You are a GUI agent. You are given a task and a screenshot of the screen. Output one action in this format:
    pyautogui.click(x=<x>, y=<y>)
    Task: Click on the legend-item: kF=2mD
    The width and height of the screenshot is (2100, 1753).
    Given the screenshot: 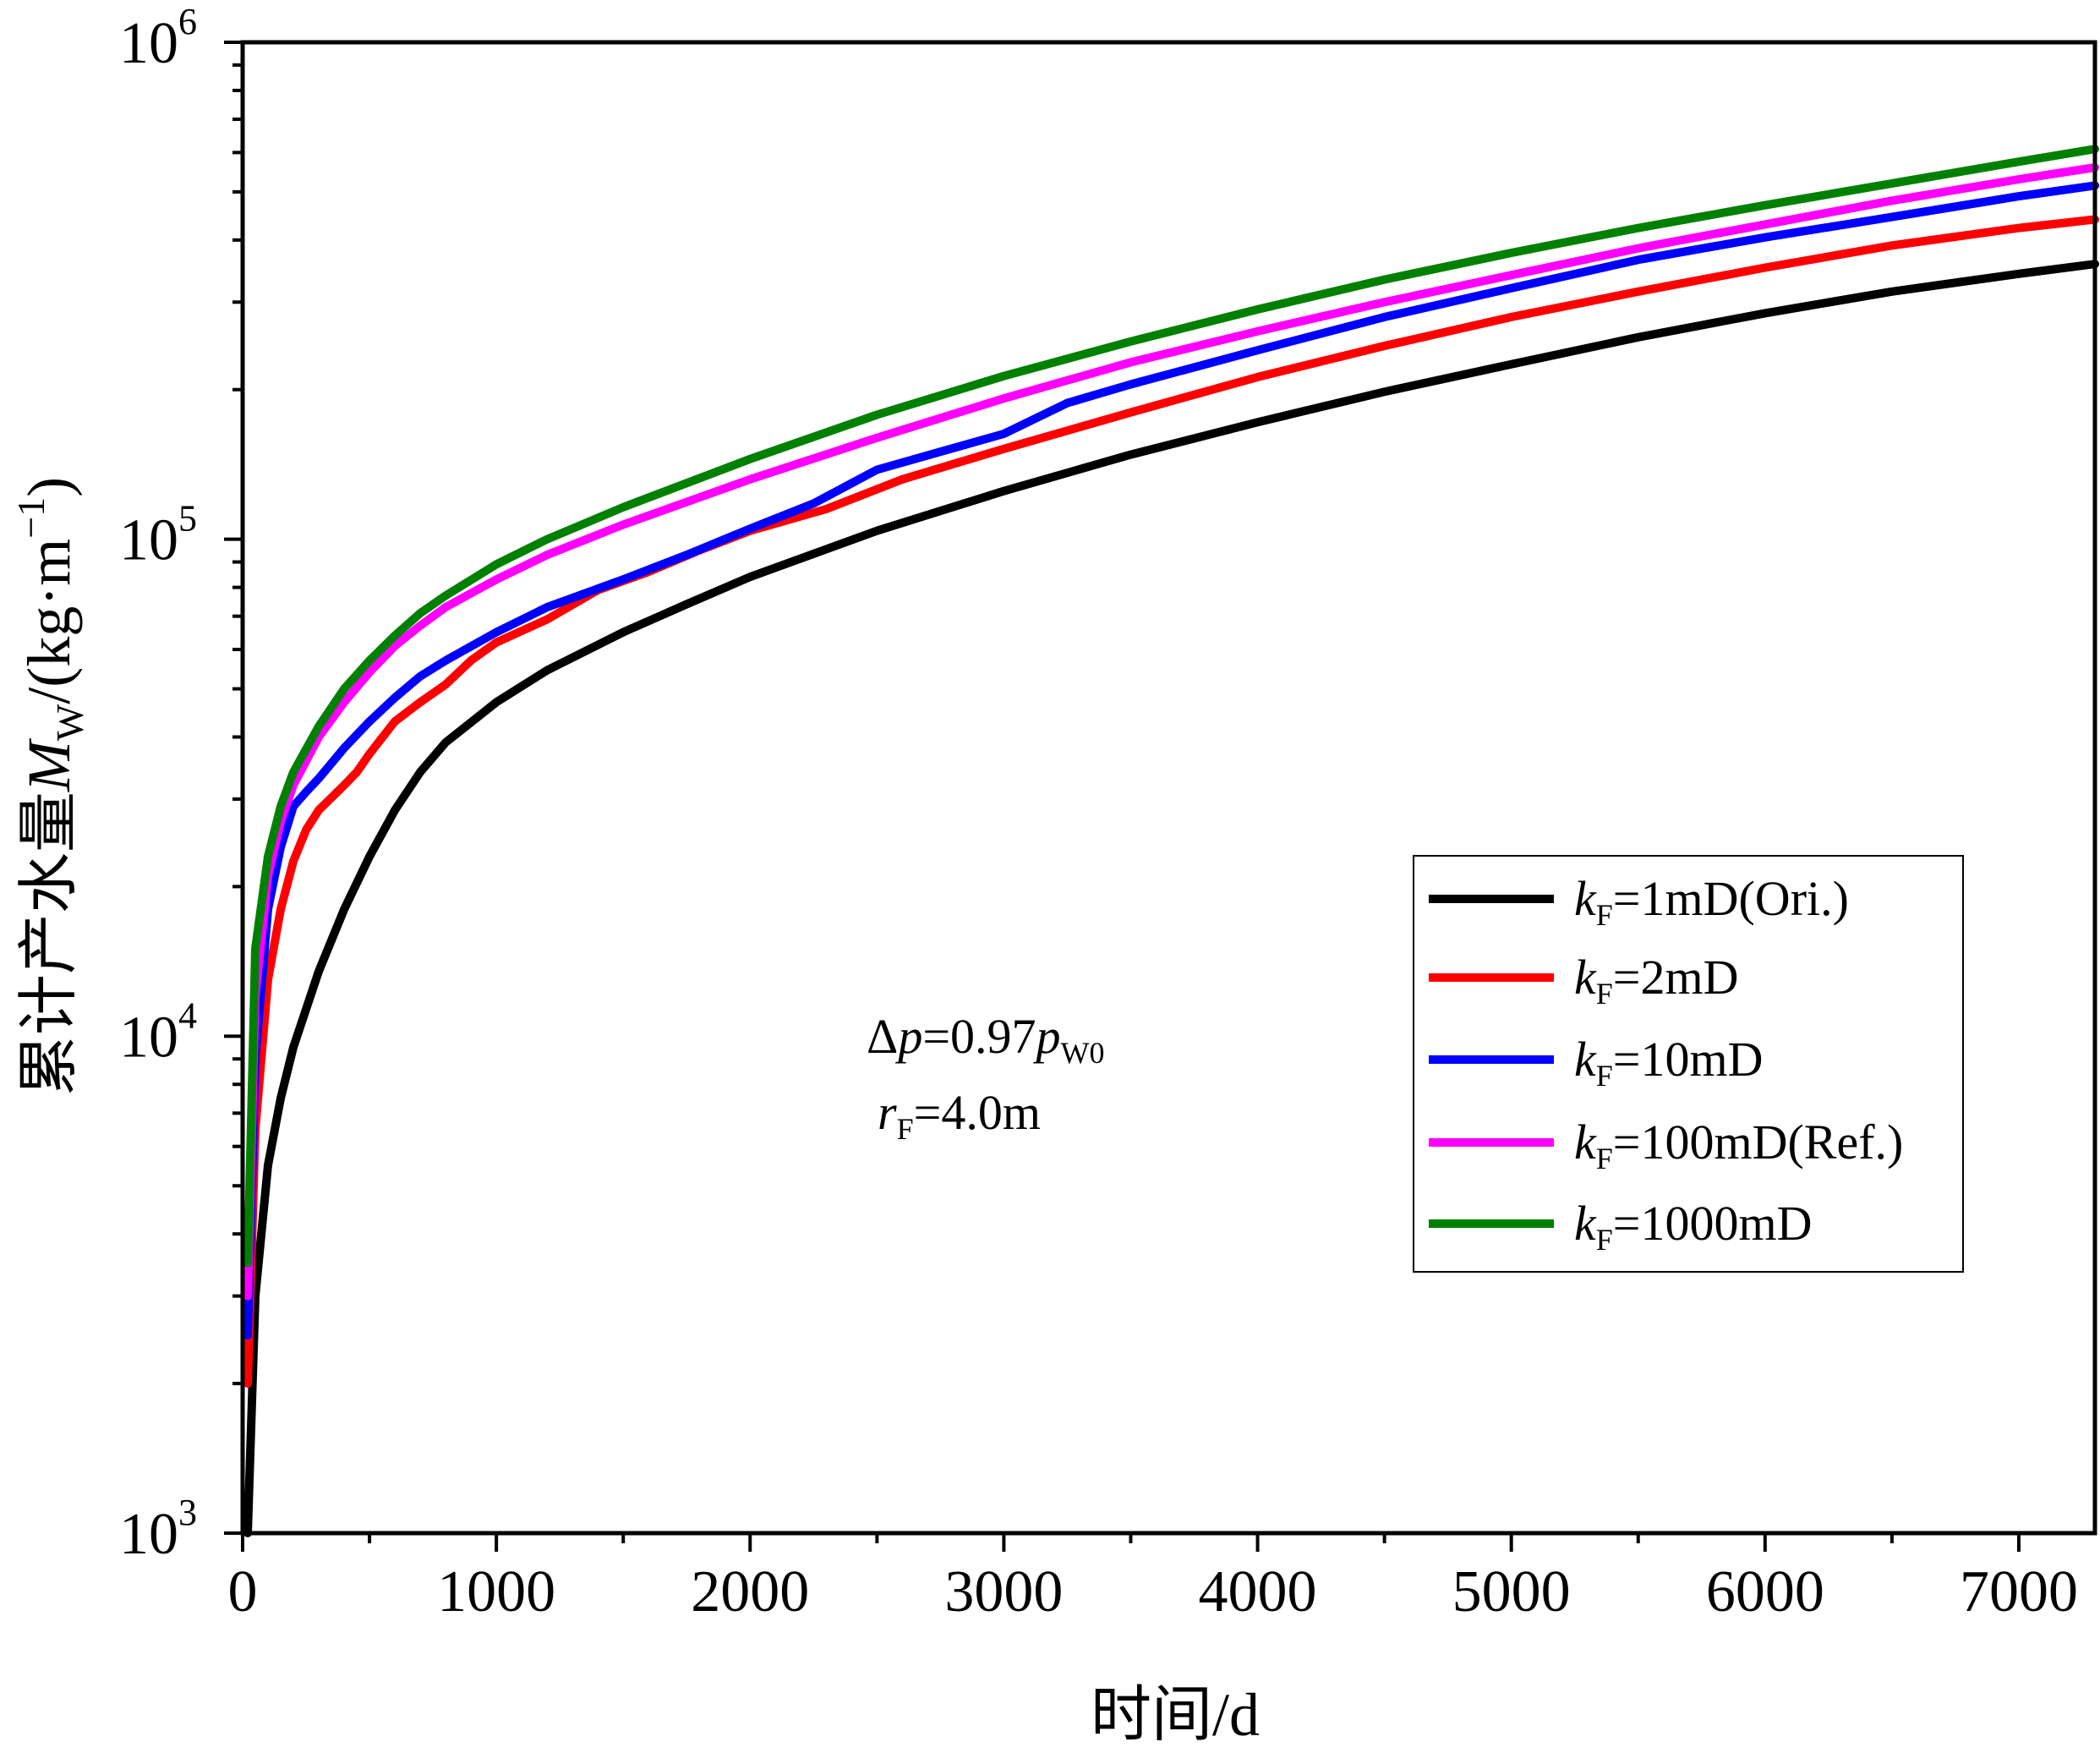 What is the action you would take?
    pyautogui.click(x=1584, y=980)
    